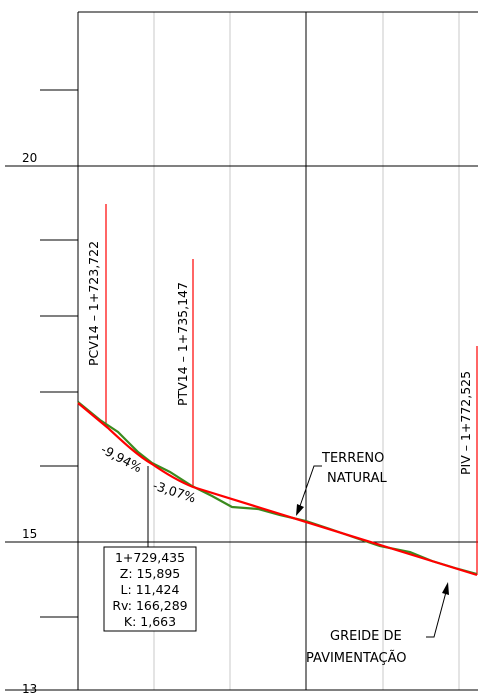 This screenshot has height=698, width=478. Describe the element at coordinates (465, 423) in the screenshot. I see `piv-label: PIV – 1+772,525` at that location.